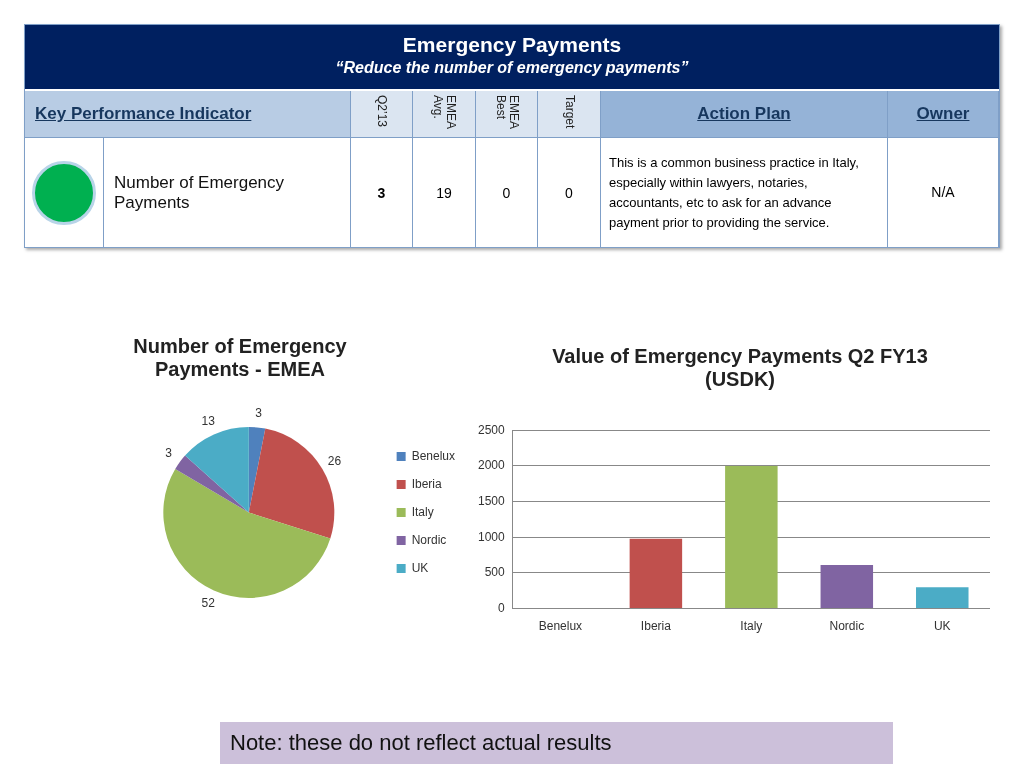 The image size is (1024, 768). What do you see at coordinates (200, 192) in the screenshot?
I see `text: Number of Emergency Payments` at bounding box center [200, 192].